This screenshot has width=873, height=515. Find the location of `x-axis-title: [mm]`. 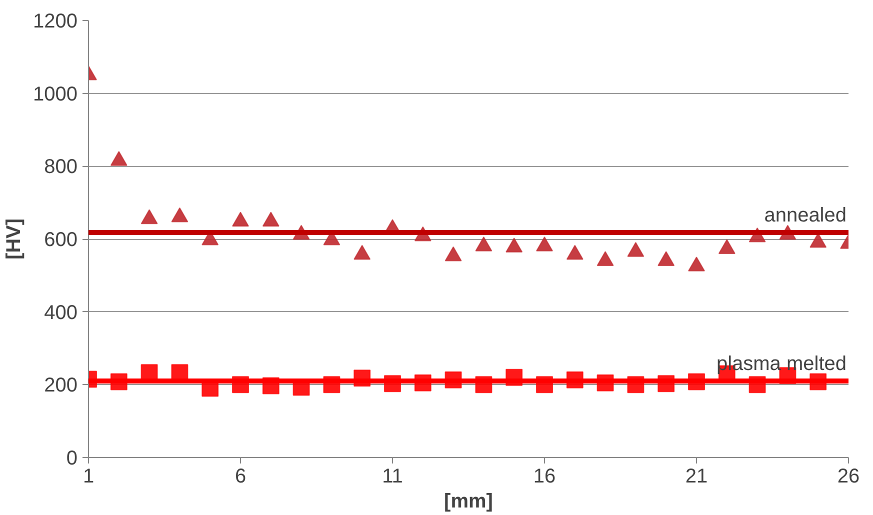

x-axis-title: [mm] is located at coordinates (468, 501).